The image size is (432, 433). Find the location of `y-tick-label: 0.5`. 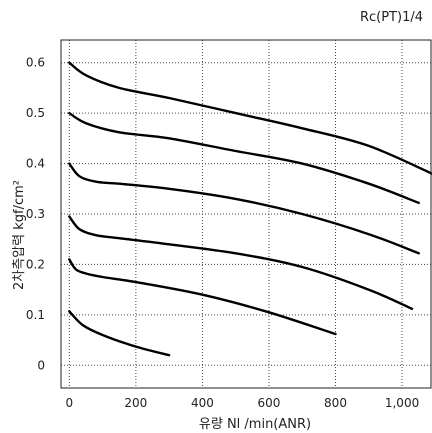

y-tick-label: 0.5 is located at coordinates (35, 113).